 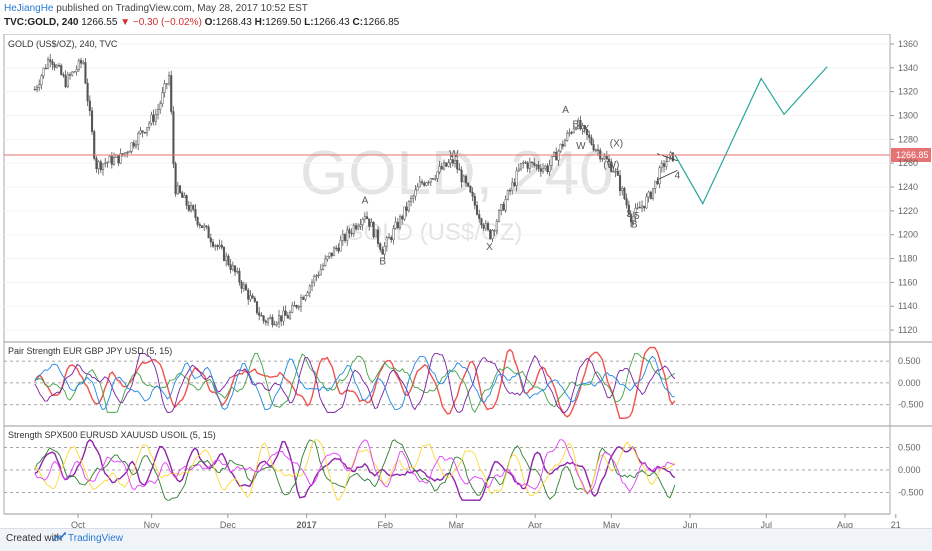 I want to click on price-tick-label: 1200, so click(x=908, y=235).